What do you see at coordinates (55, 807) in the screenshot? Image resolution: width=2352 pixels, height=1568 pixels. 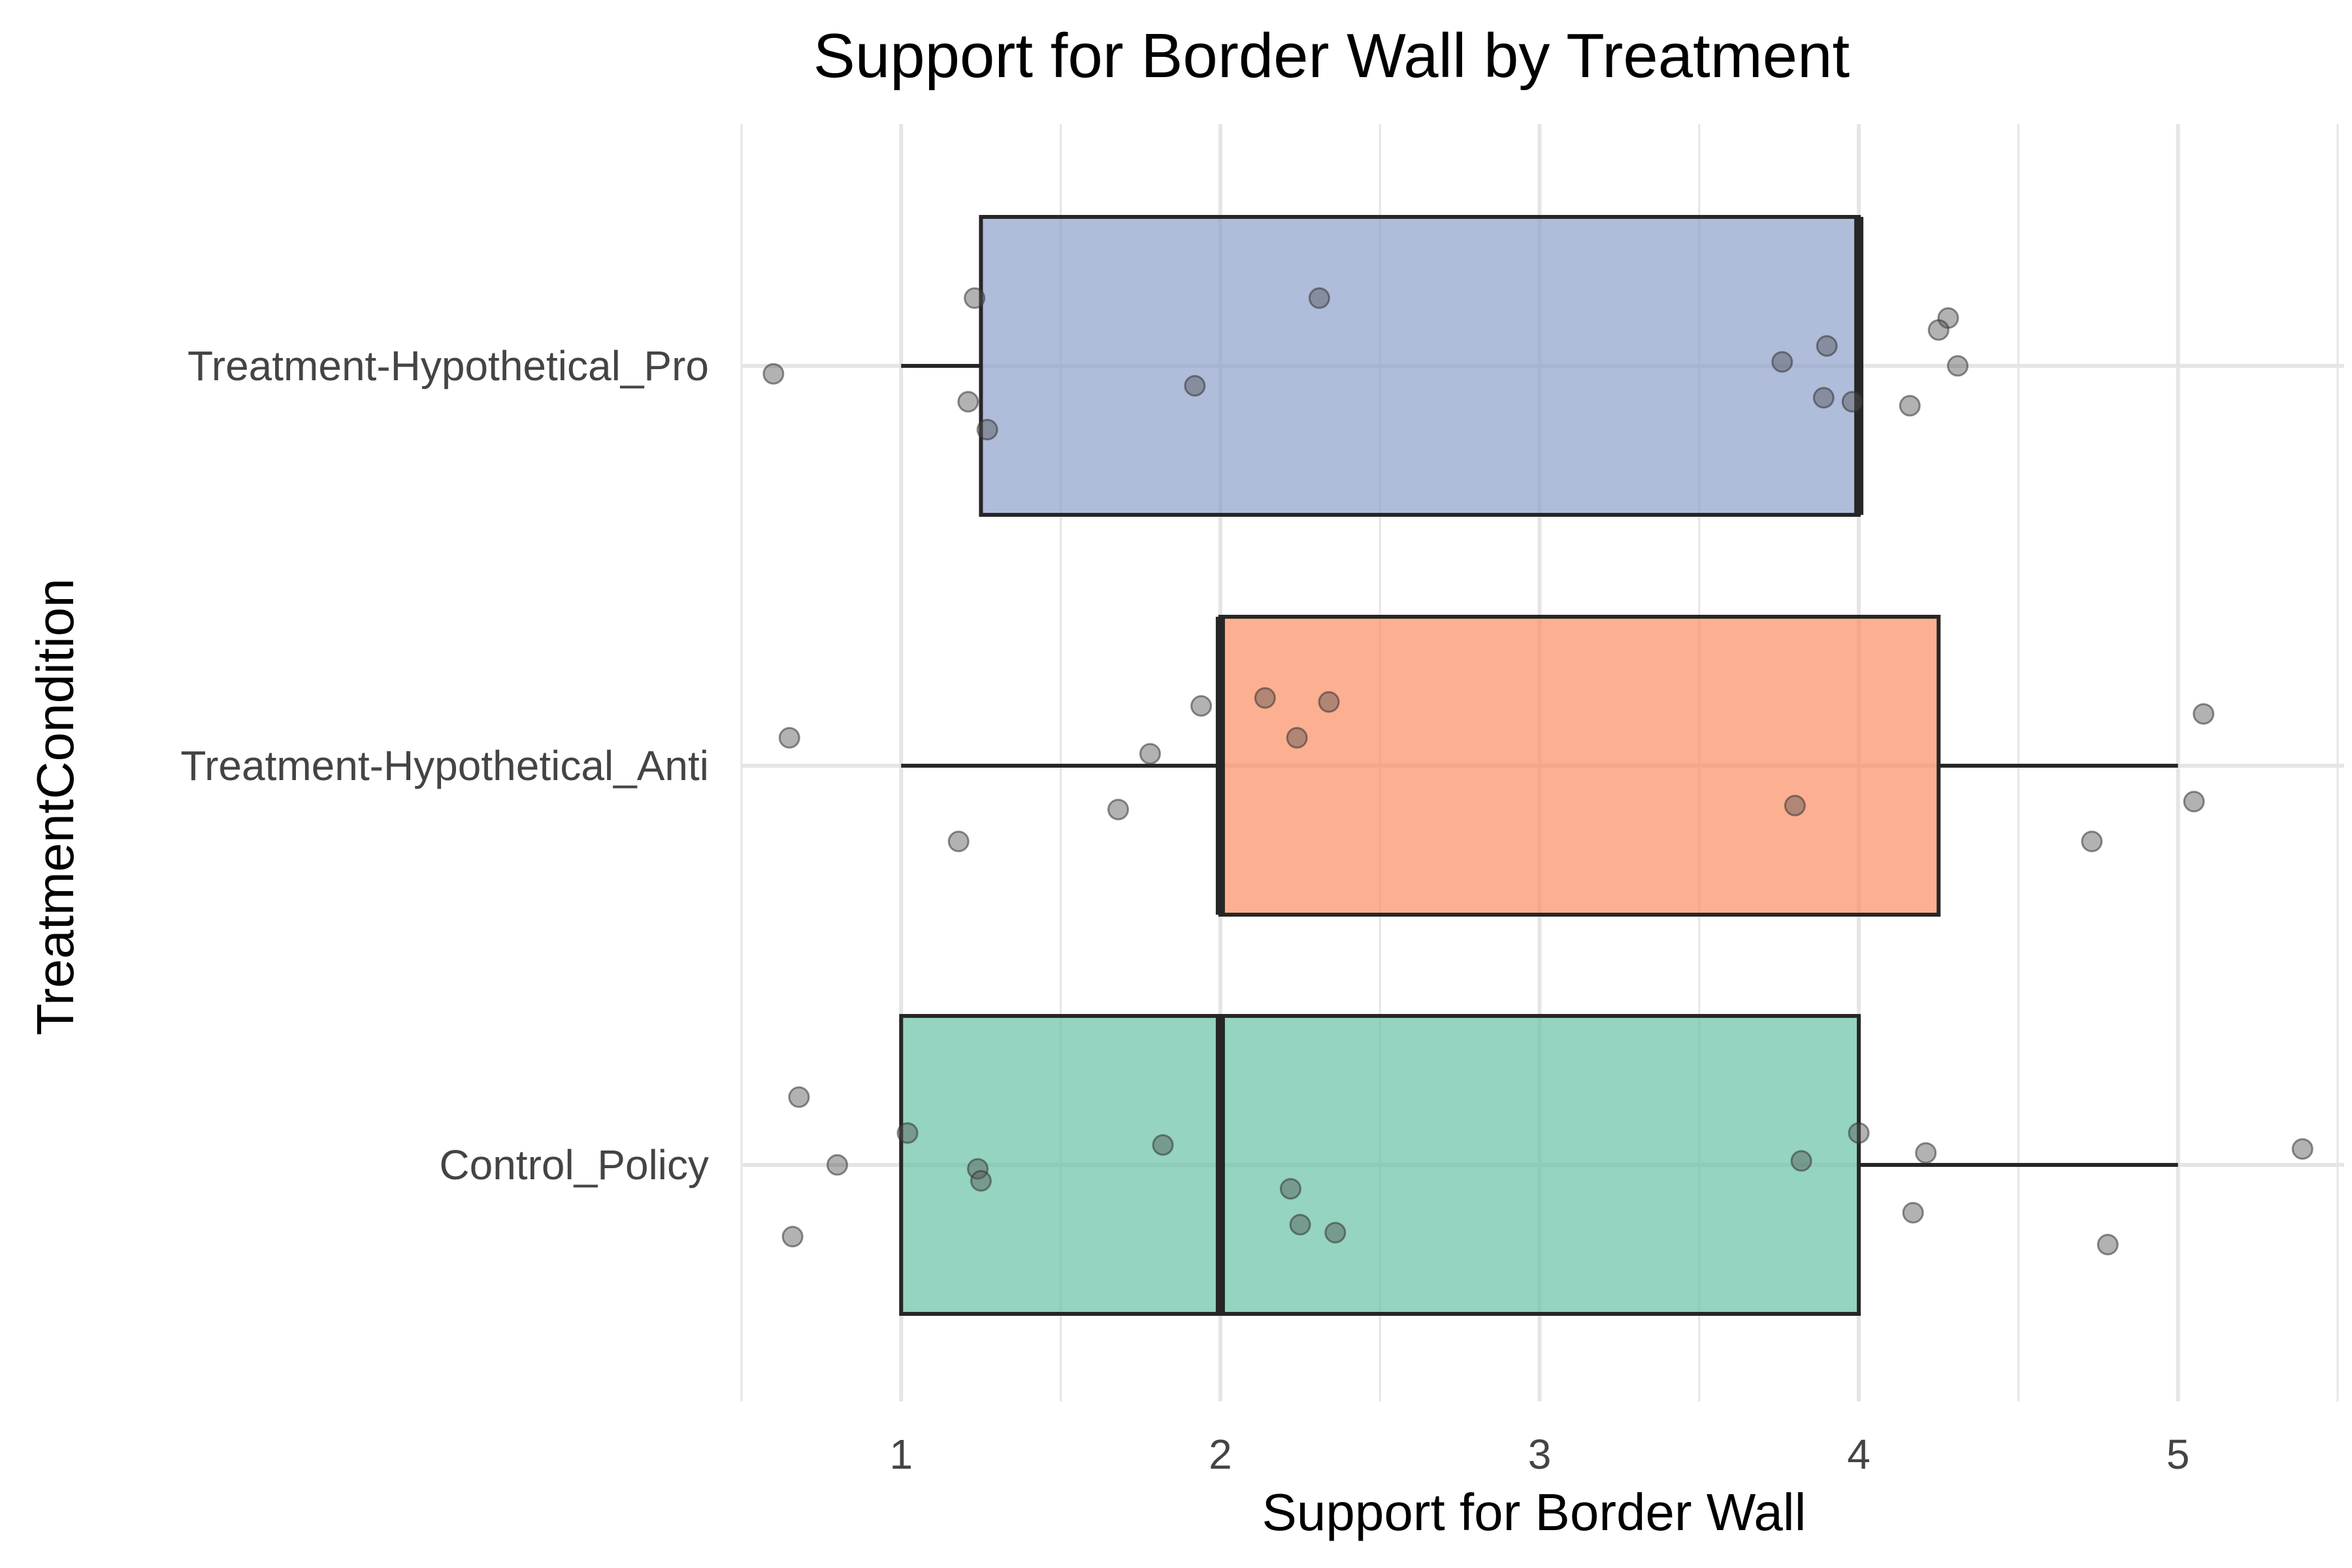 I see `y-axis-label: TreatmentCondition` at bounding box center [55, 807].